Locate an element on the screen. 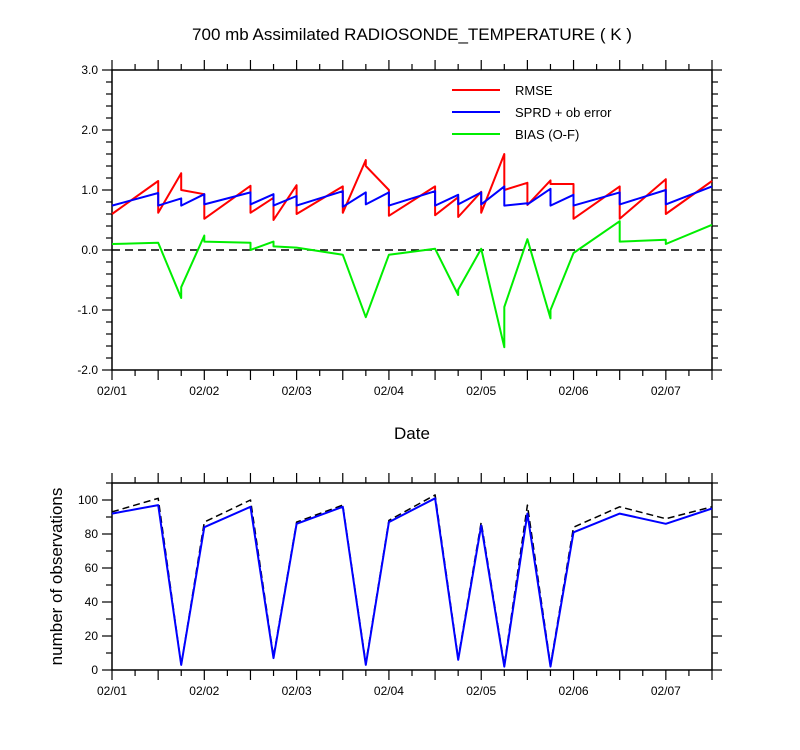  chart2-x-tick-label: 02/06 is located at coordinates (574, 691).